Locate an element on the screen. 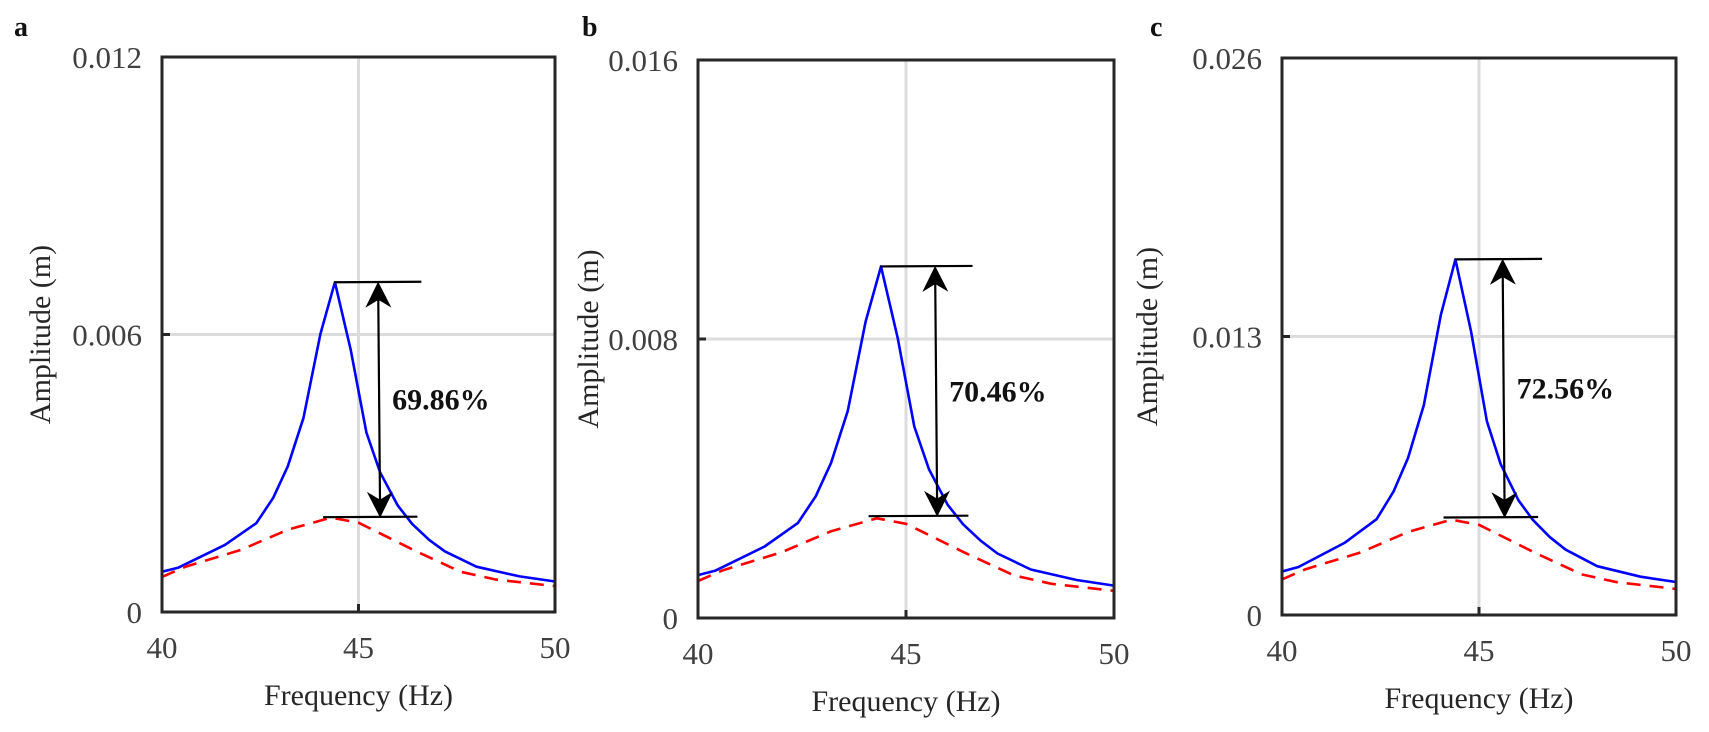 Image resolution: width=1709 pixels, height=732 pixels. panel-letter: a is located at coordinates (21, 27).